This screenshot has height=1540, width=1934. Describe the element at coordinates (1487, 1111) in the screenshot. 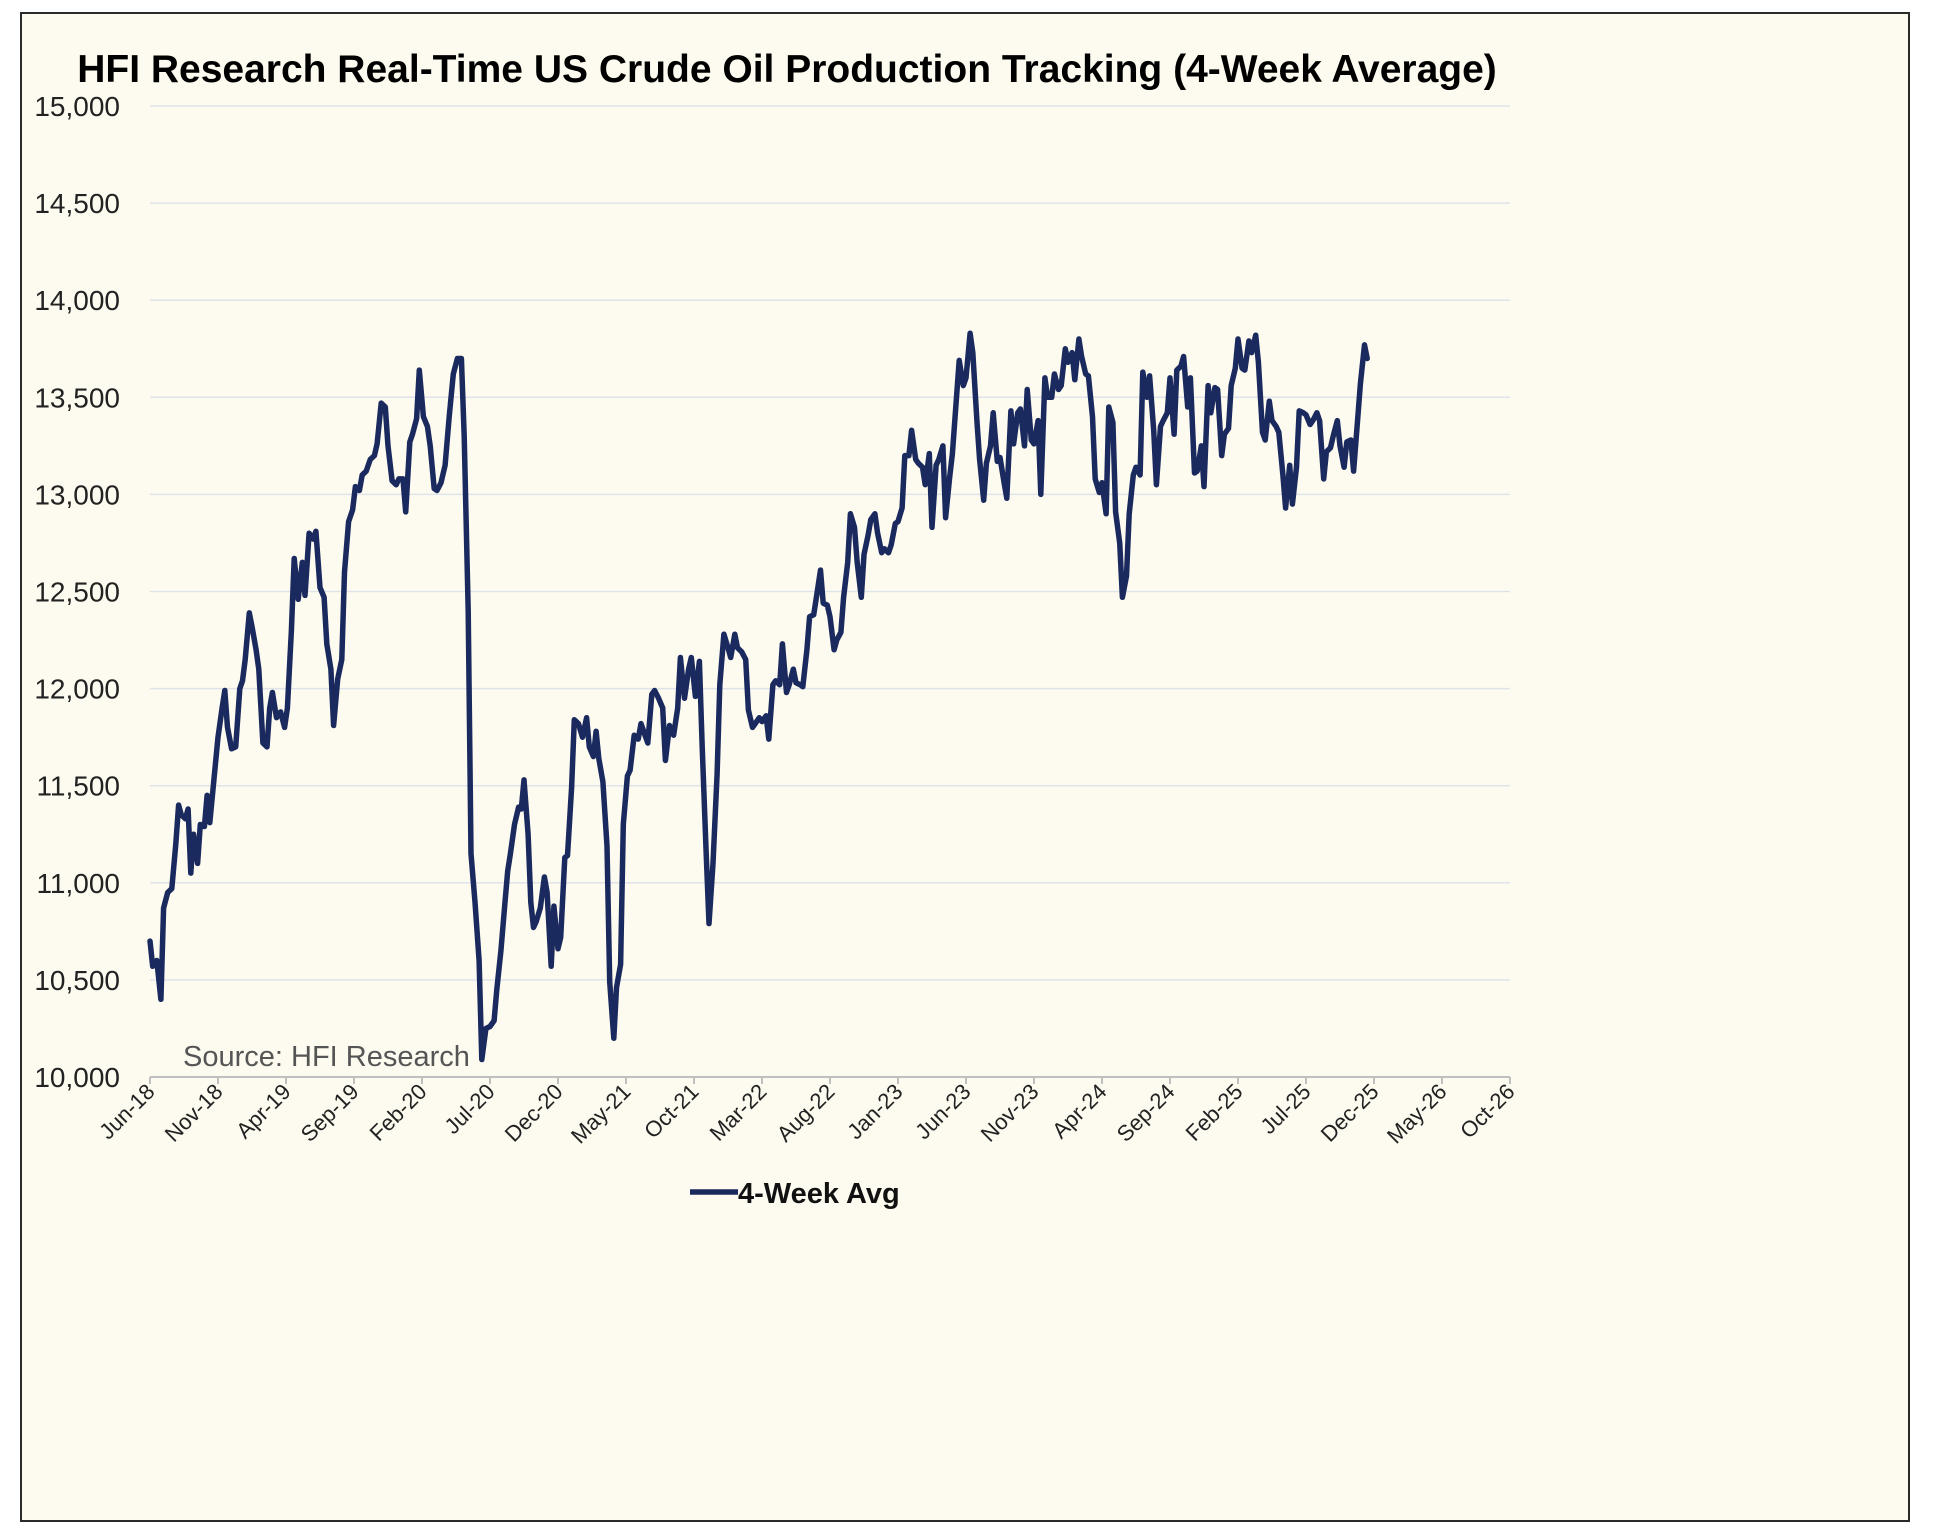

I see `x-tick-label: Oct-26` at that location.